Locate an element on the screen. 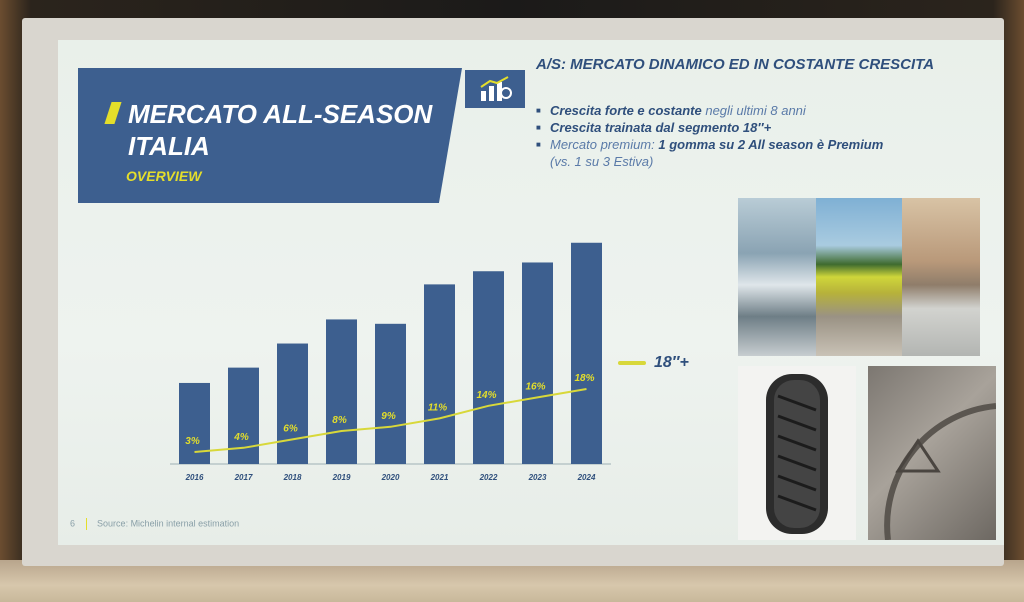 This screenshot has height=602, width=1024. spring-field-photo is located at coordinates (859, 277).